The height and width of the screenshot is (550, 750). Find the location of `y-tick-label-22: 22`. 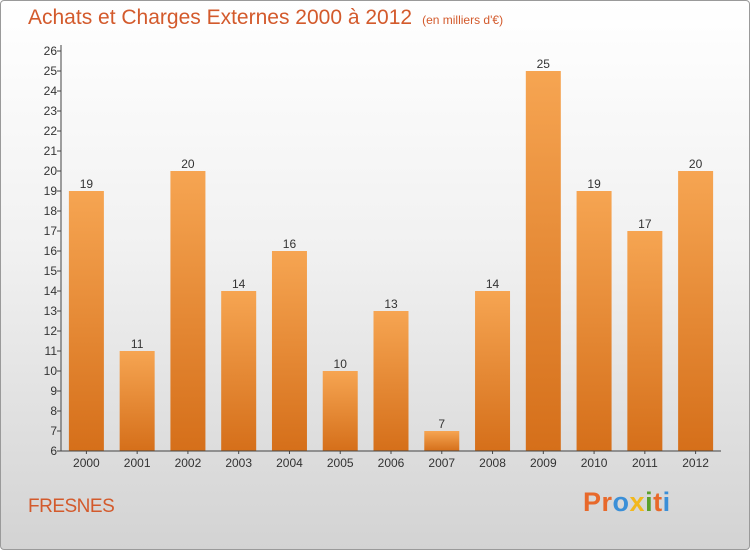

y-tick-label-22: 22 is located at coordinates (51, 131).